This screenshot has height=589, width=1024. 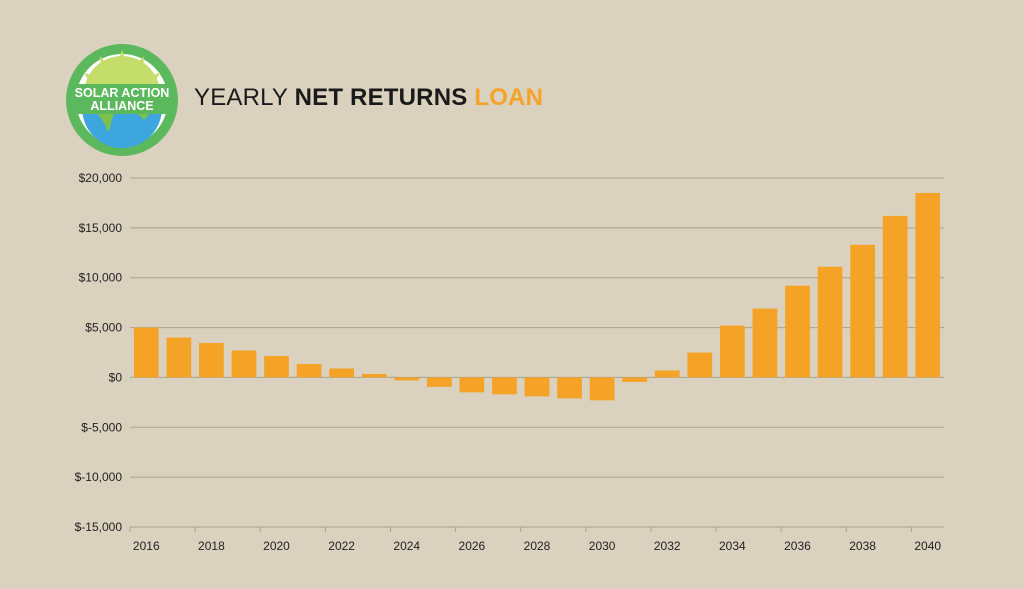 What do you see at coordinates (472, 385) in the screenshot?
I see `bar-2026` at bounding box center [472, 385].